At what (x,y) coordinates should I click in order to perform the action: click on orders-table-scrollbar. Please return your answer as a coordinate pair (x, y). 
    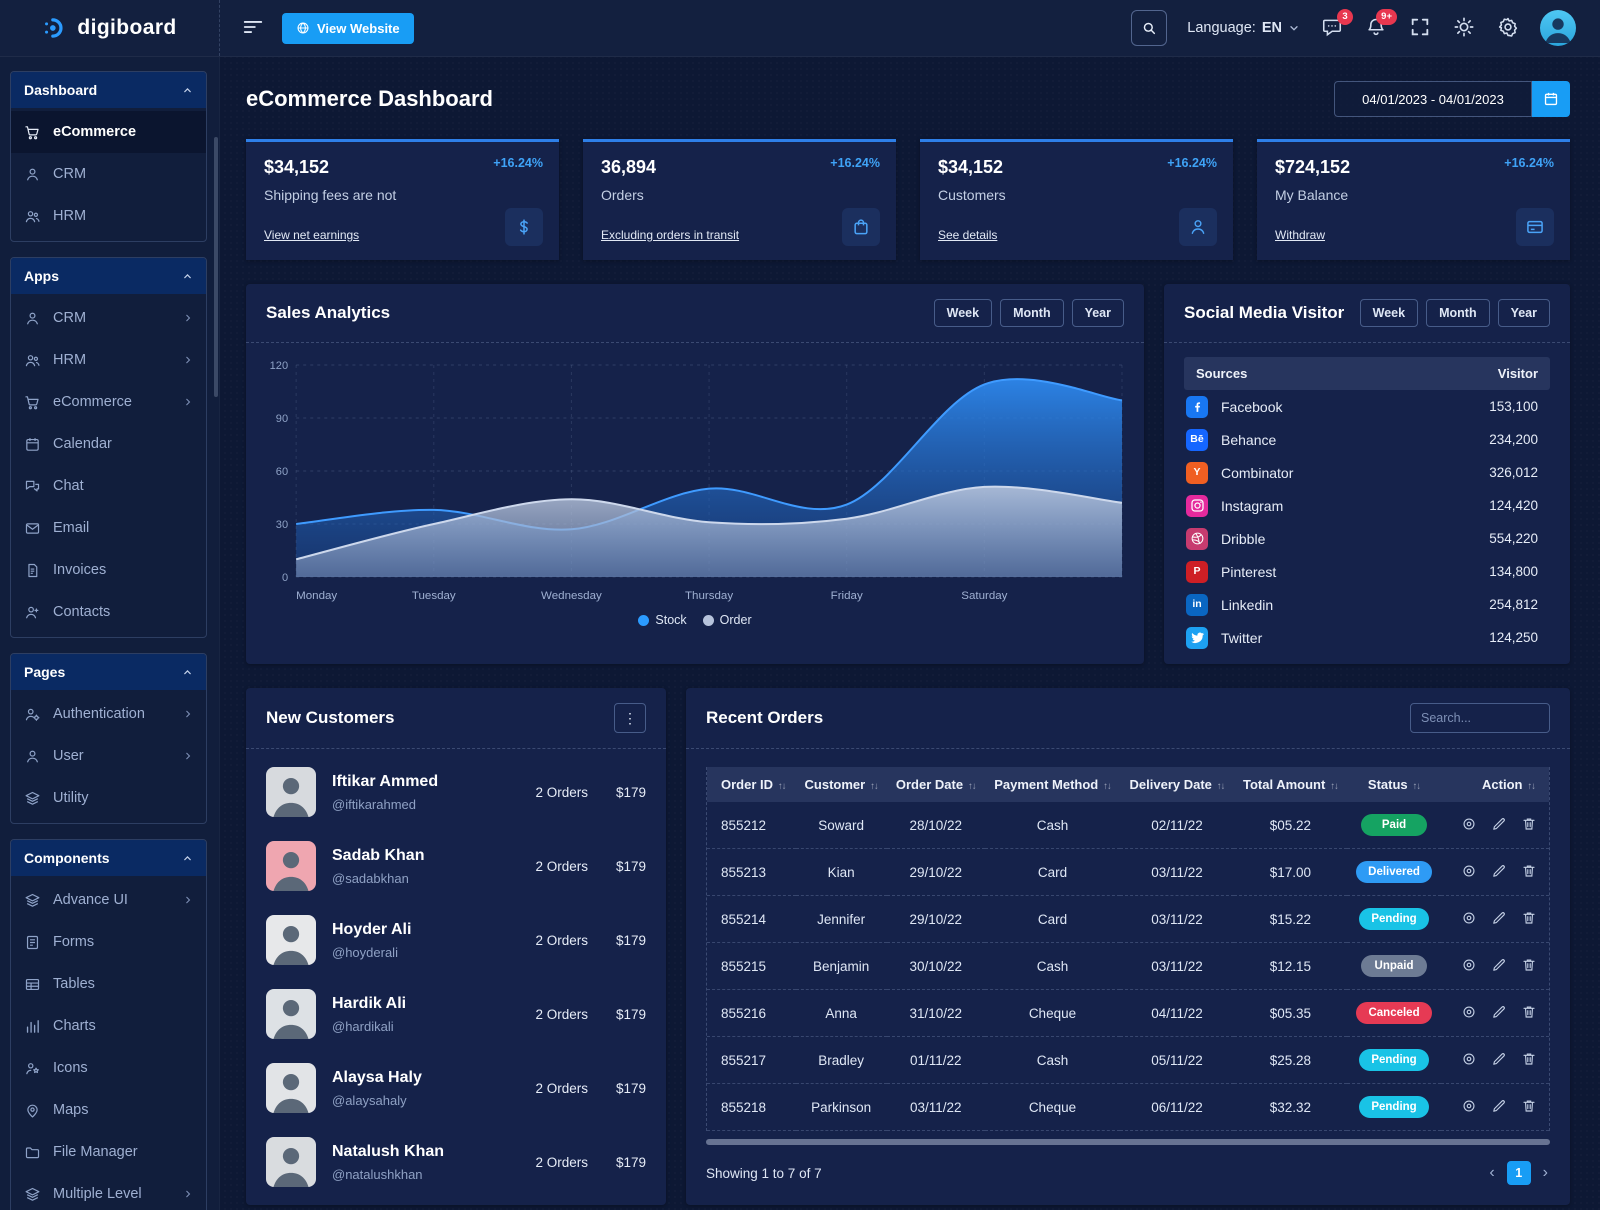
    Looking at the image, I should click on (1128, 1142).